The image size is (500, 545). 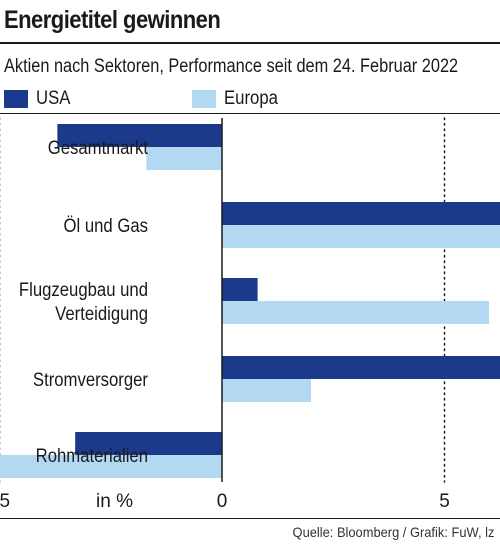 I want to click on legend-swatch-europa, so click(x=204, y=99).